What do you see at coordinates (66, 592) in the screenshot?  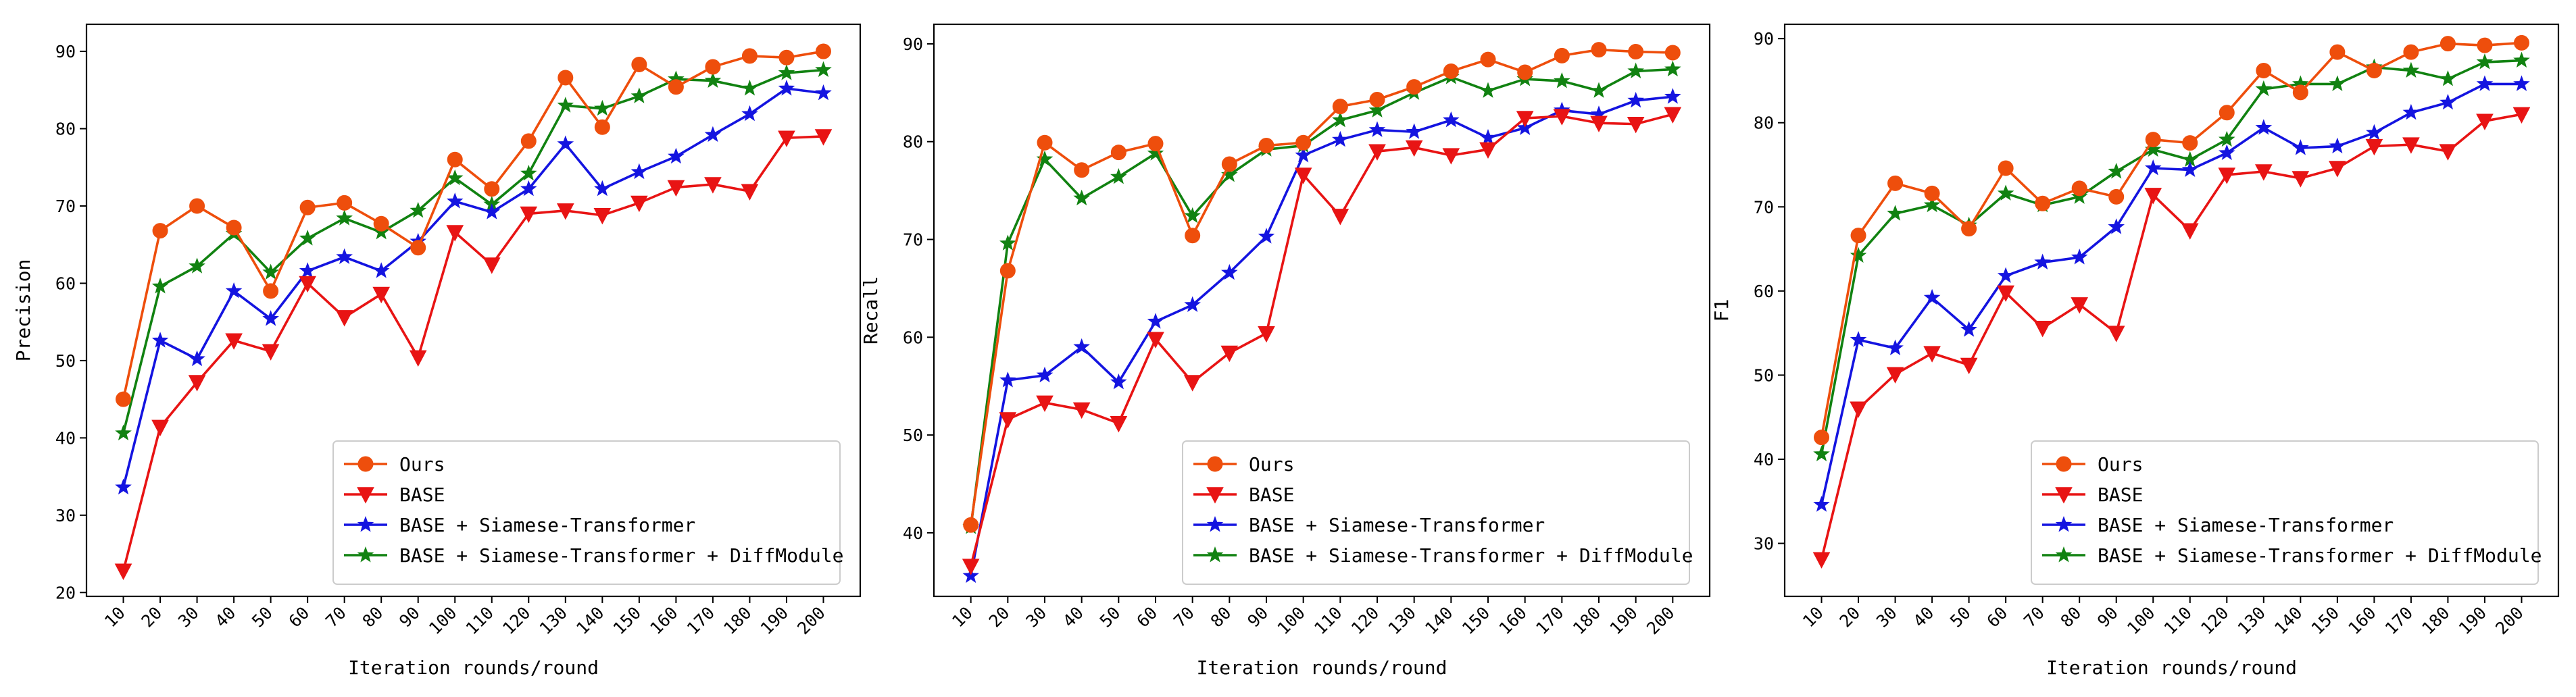 I see `y-tick-label: 20` at bounding box center [66, 592].